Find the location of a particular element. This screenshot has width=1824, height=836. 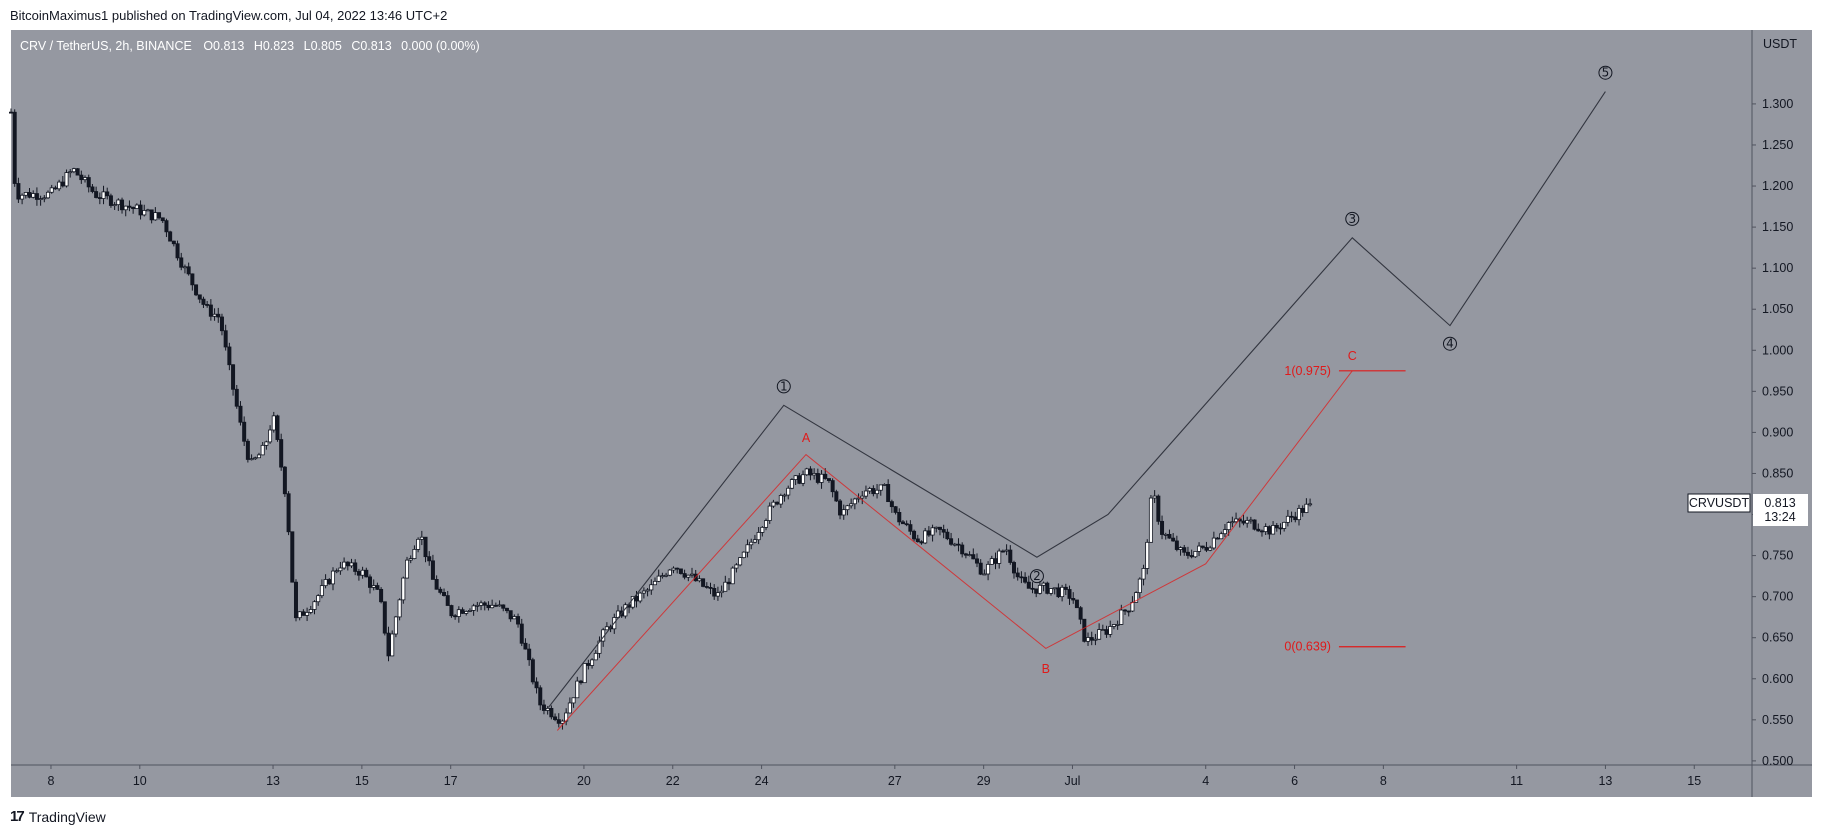

close-key: C is located at coordinates (355, 46).